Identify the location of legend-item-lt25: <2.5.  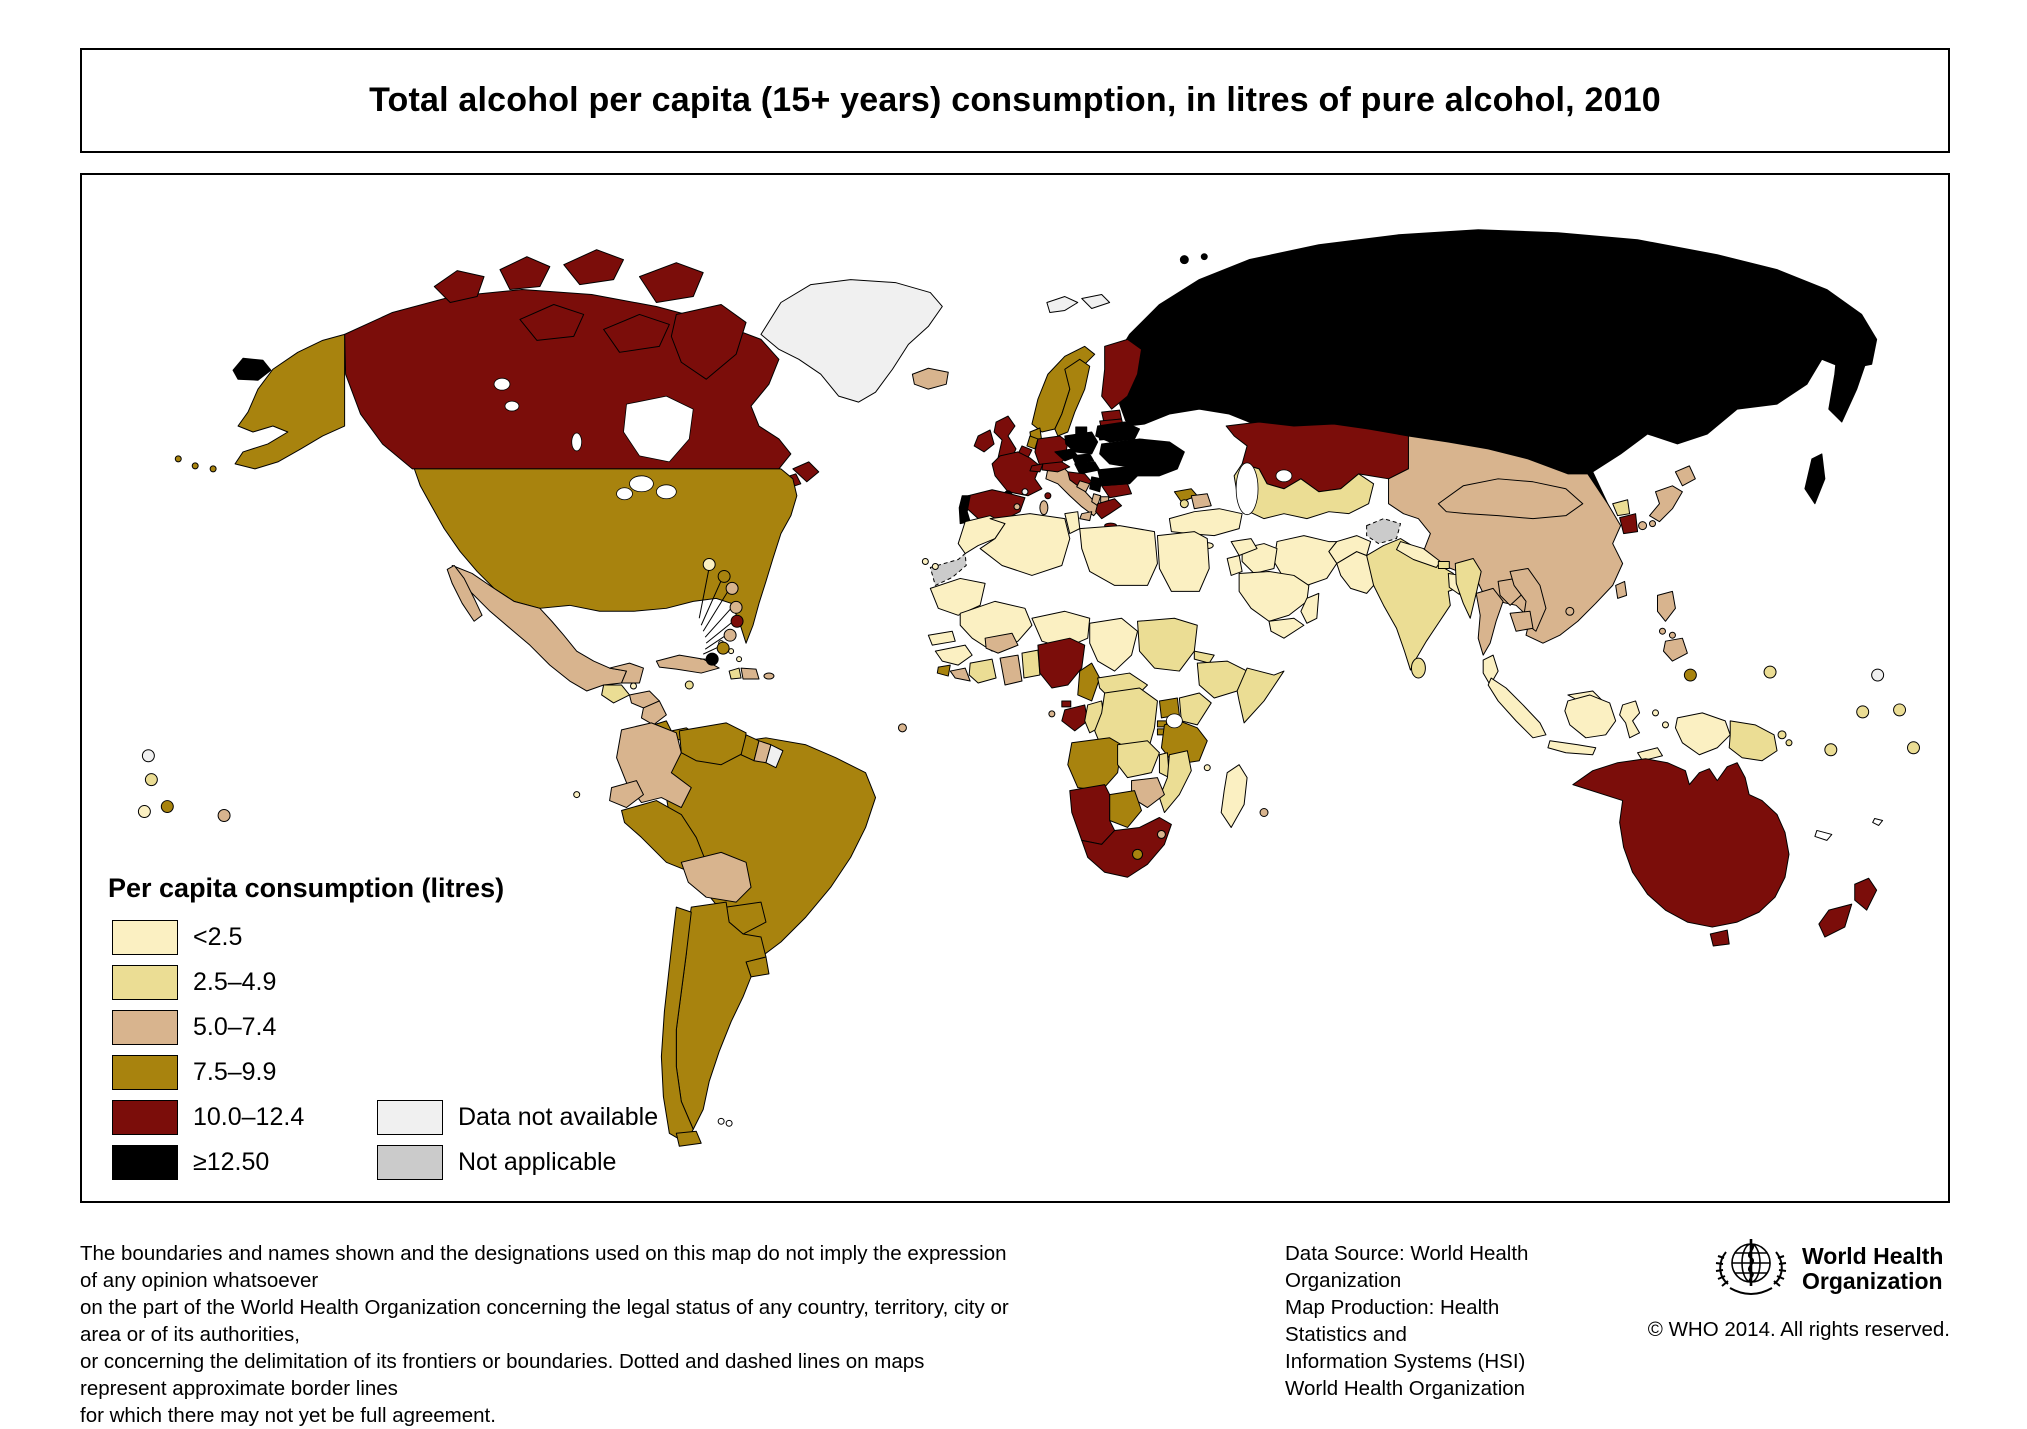
(177, 937).